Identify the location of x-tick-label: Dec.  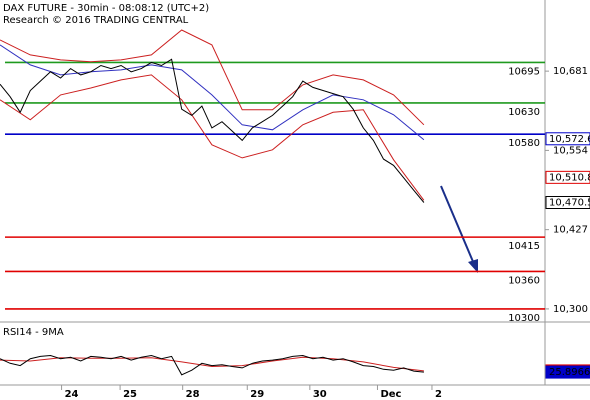
(390, 394).